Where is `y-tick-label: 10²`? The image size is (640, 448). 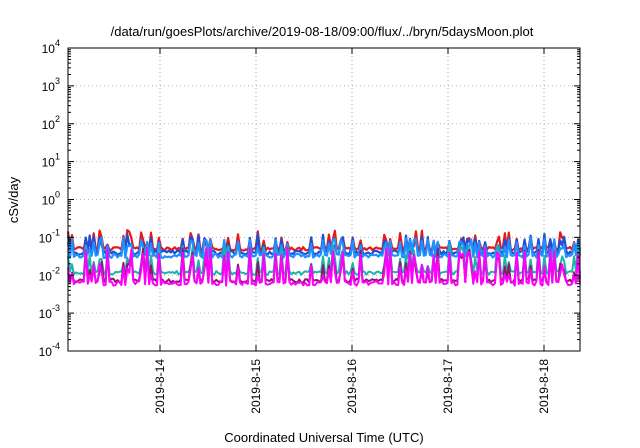
y-tick-label: 10² is located at coordinates (51, 123).